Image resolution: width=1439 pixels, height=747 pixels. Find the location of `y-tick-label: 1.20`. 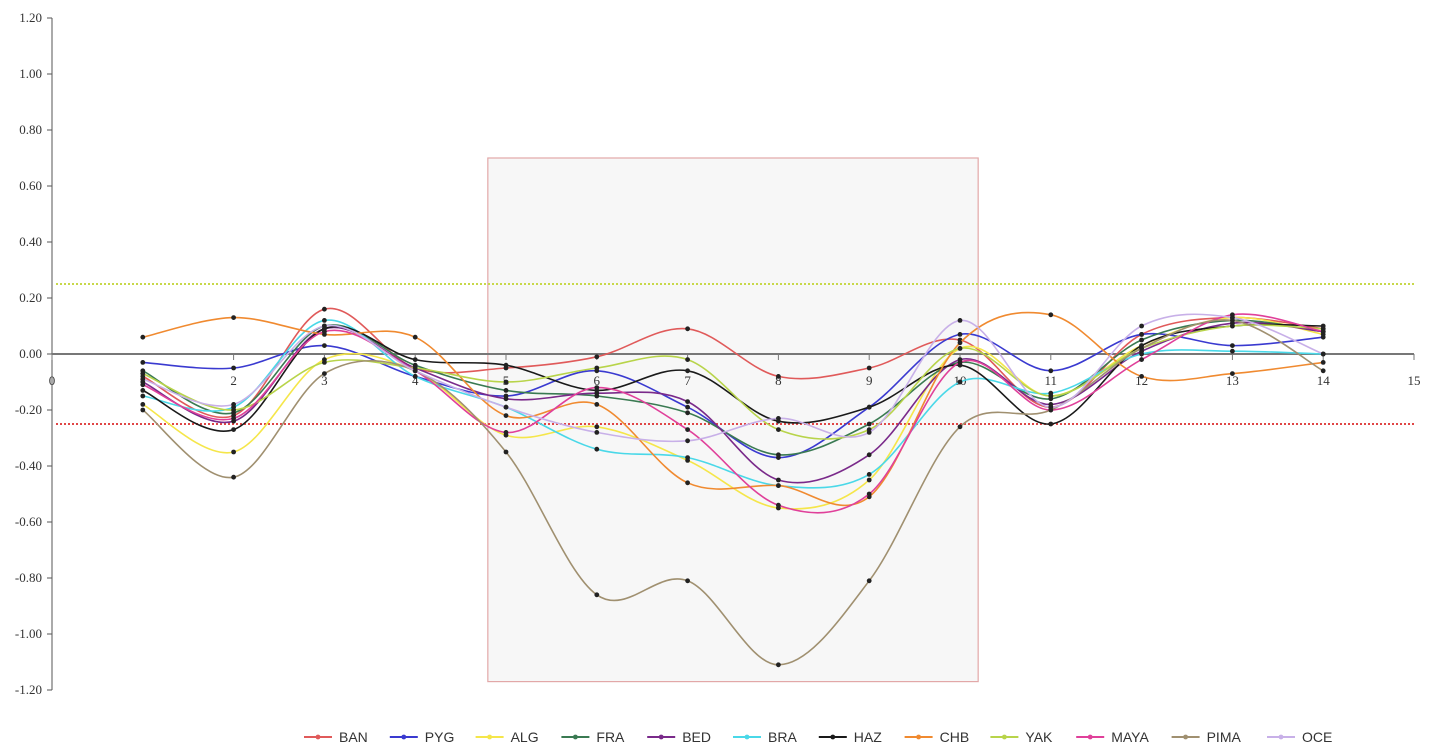

y-tick-label: 1.20 is located at coordinates (30, 17).